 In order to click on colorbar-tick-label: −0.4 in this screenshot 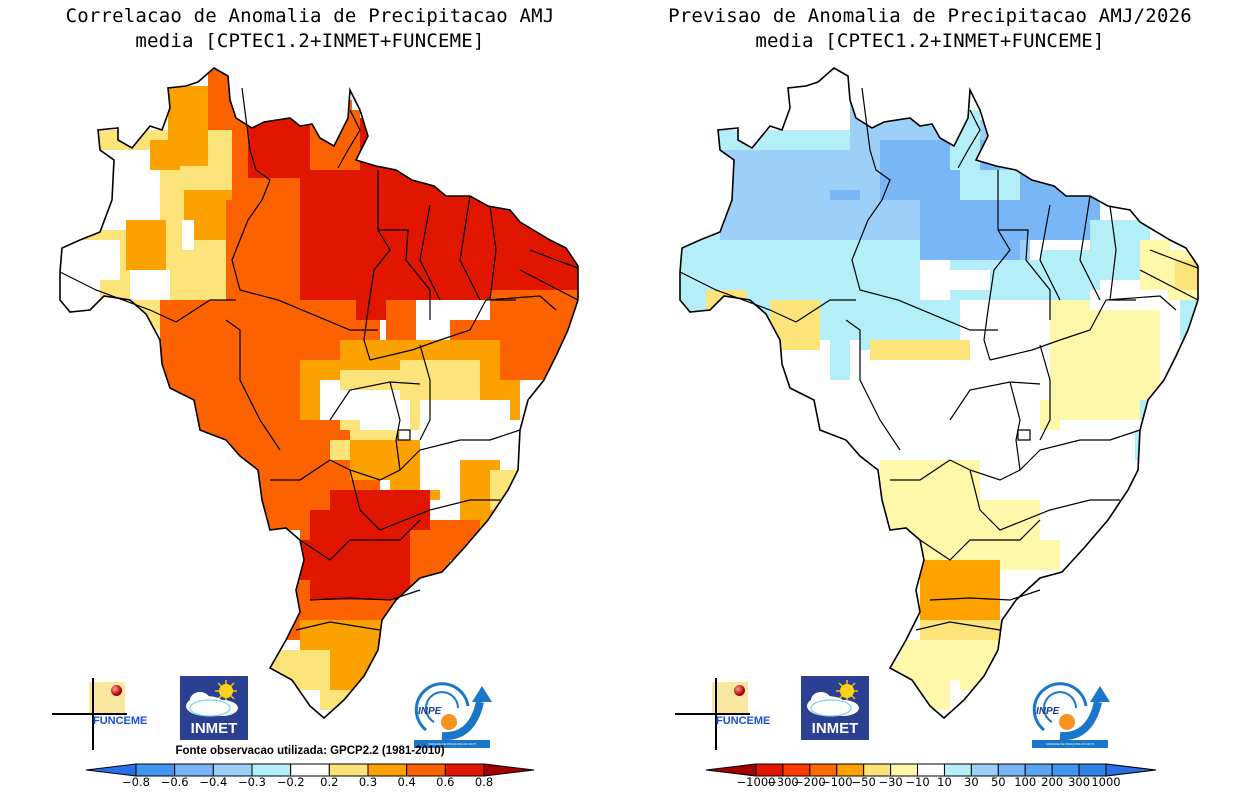, I will do `click(213, 782)`.